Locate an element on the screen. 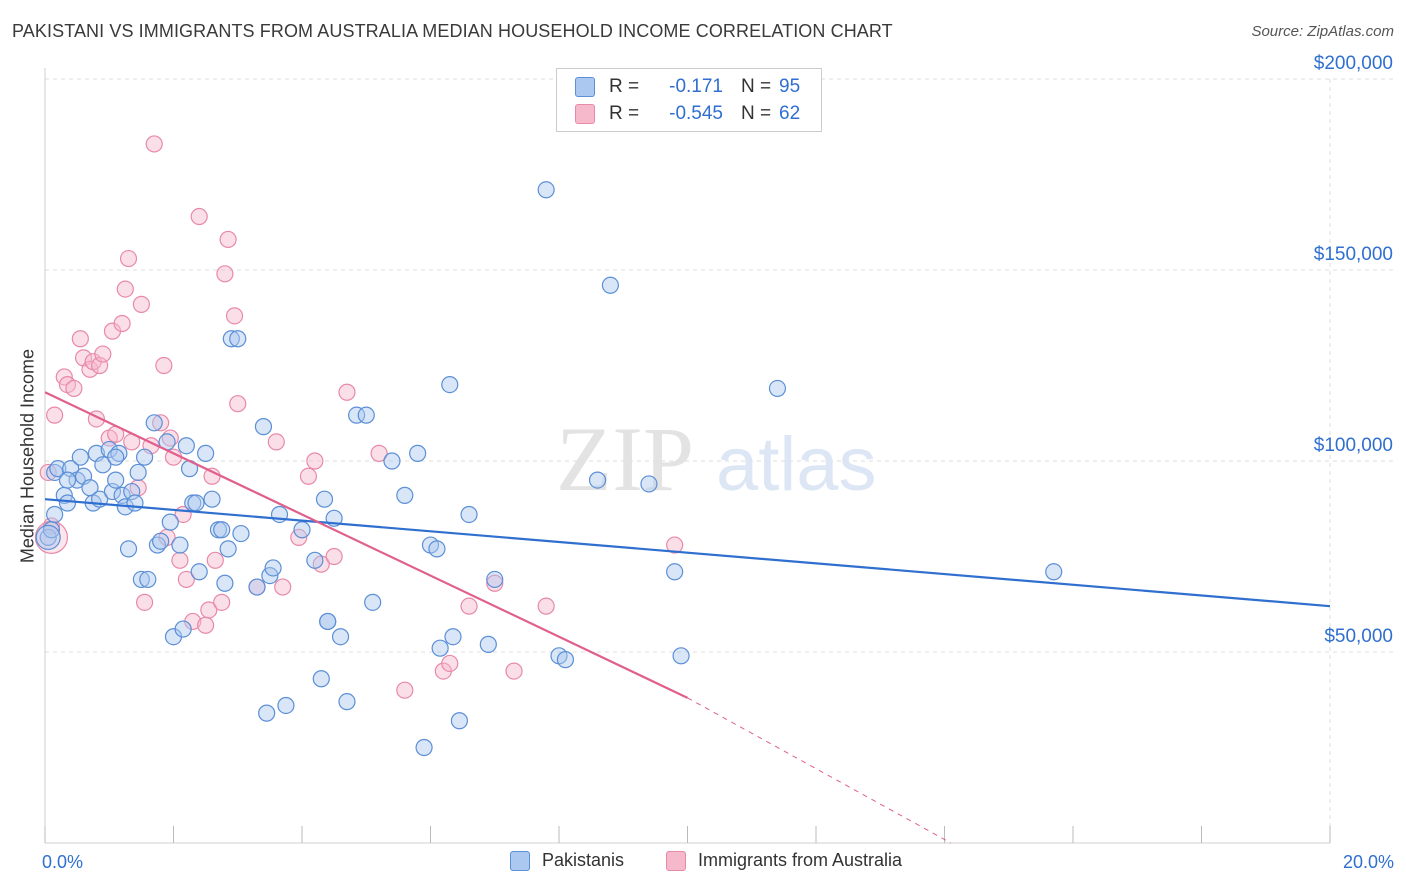 The width and height of the screenshot is (1406, 892). watermark: ZIP atlas is located at coordinates (716, 459).